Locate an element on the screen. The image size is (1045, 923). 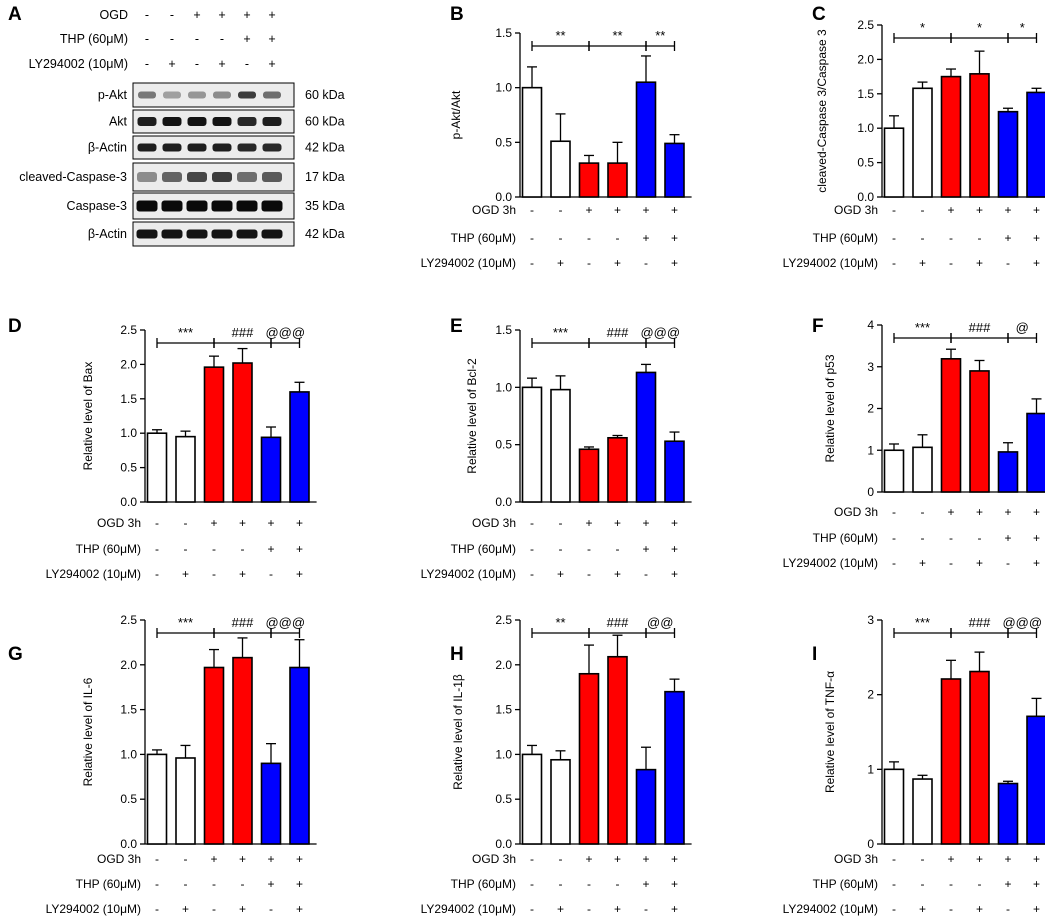
panel-label: G is located at coordinates (15, 654).